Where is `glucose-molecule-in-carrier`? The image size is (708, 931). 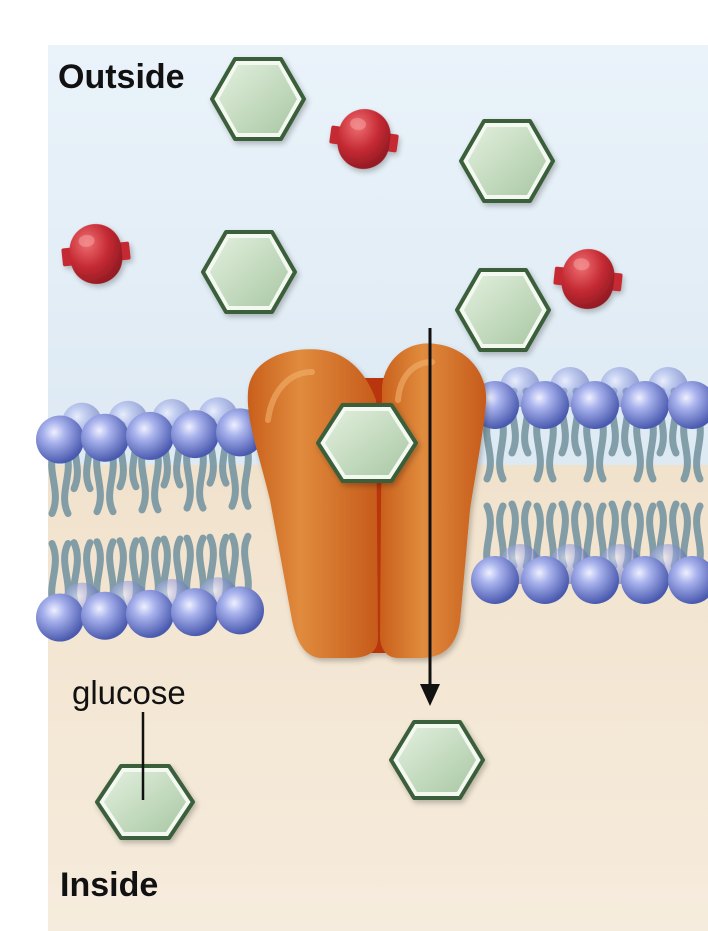
glucose-molecule-in-carrier is located at coordinates (367, 443).